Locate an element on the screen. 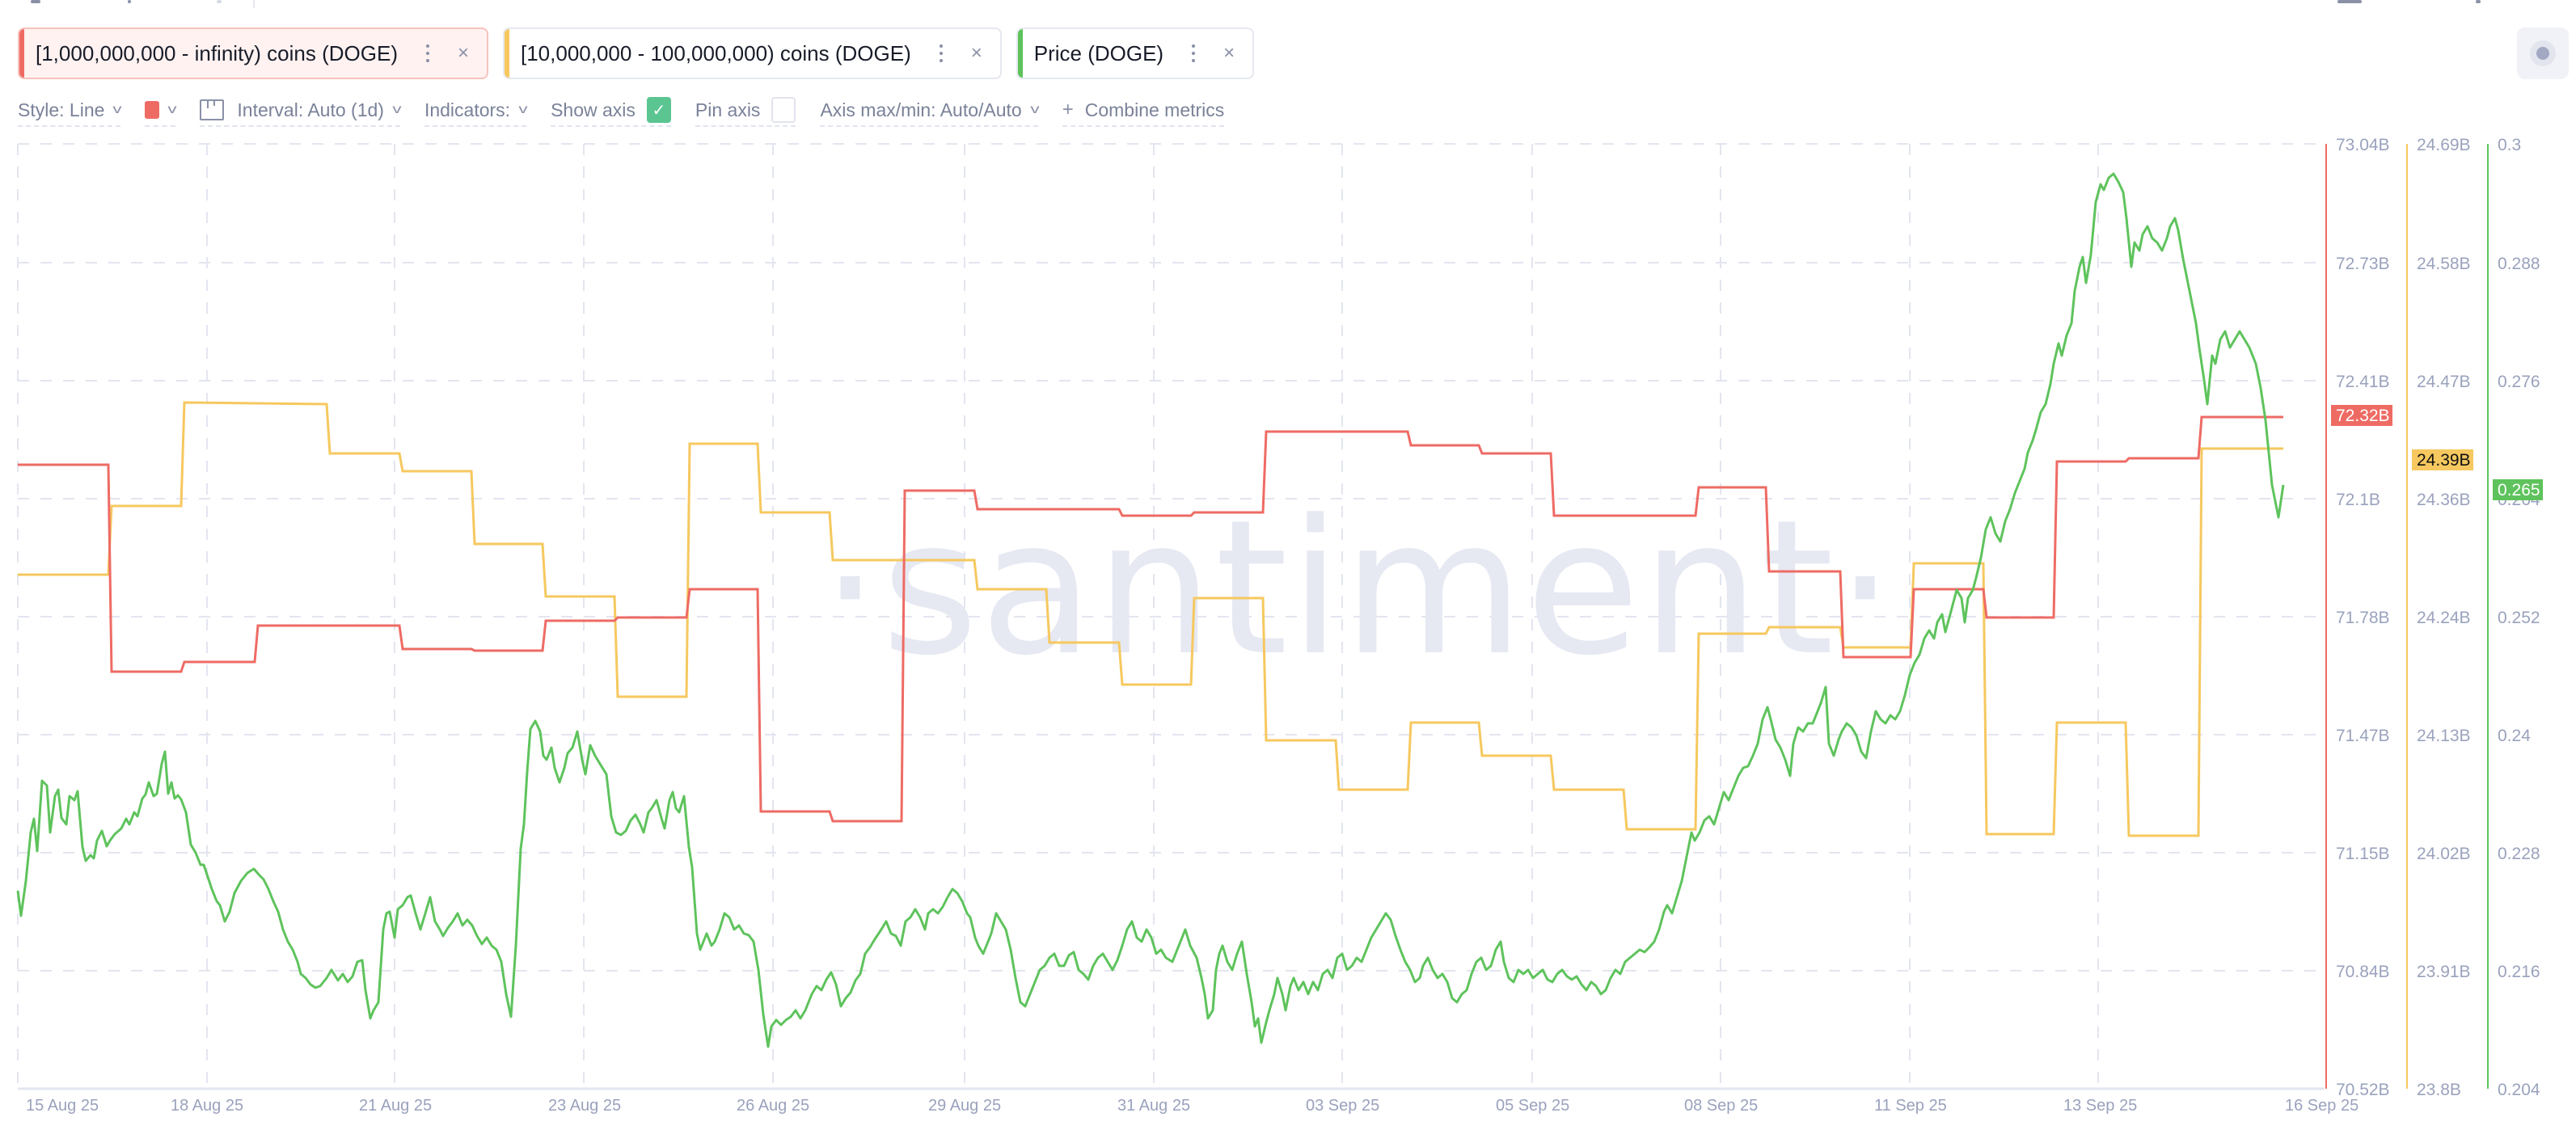  x-axis-label: 23 Aug 25 is located at coordinates (584, 1106).